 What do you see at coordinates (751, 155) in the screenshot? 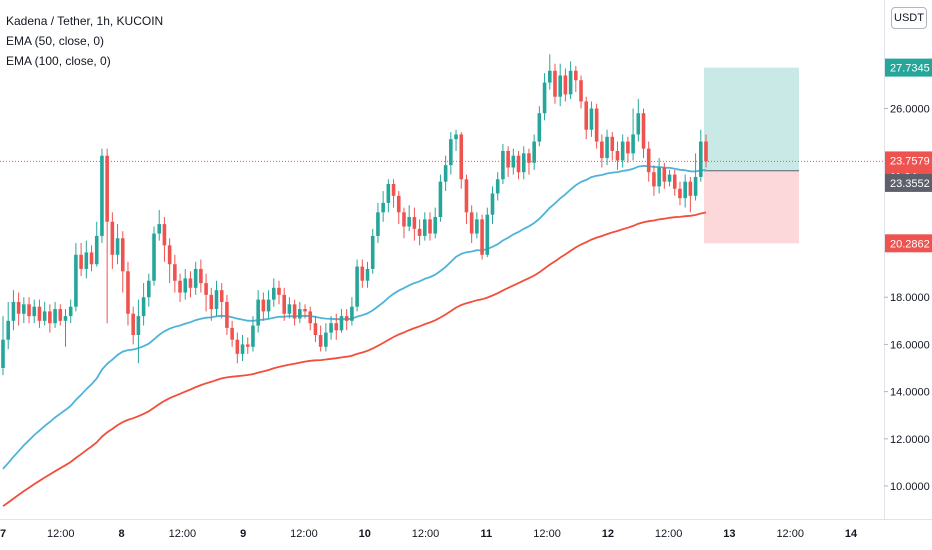
I see `position-zones` at bounding box center [751, 155].